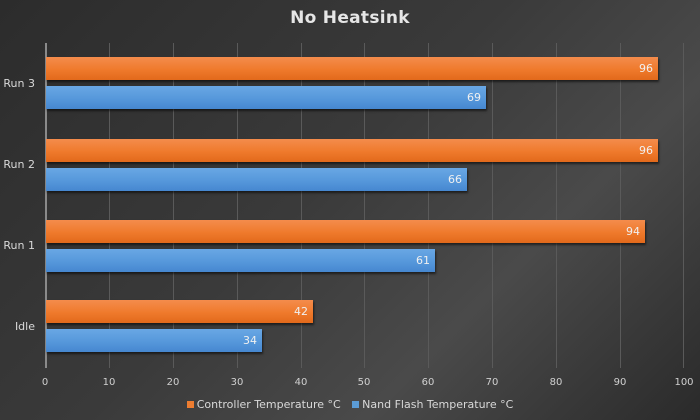 This screenshot has height=420, width=700. Describe the element at coordinates (352, 68) in the screenshot. I see `bar-run3-controller: 96` at that location.